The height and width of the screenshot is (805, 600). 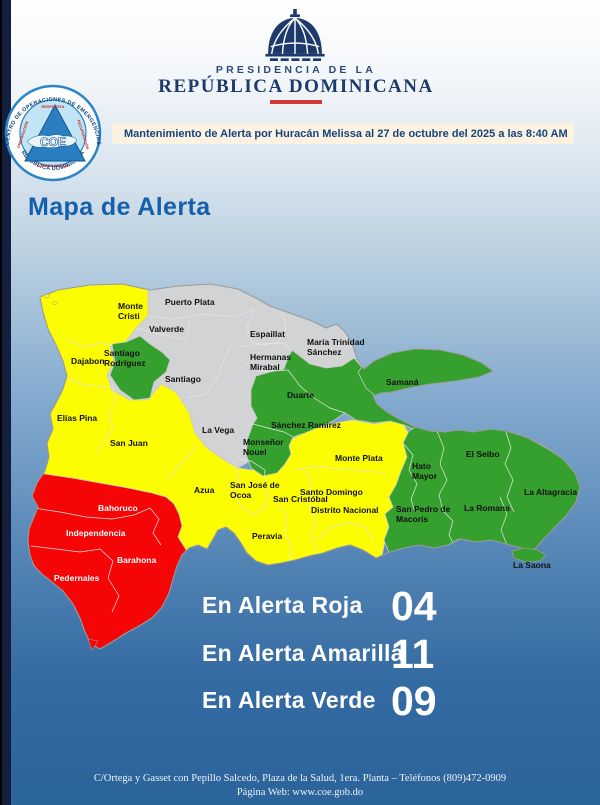 What do you see at coordinates (109, 559) in the screenshot?
I see `region-red-southwest` at bounding box center [109, 559].